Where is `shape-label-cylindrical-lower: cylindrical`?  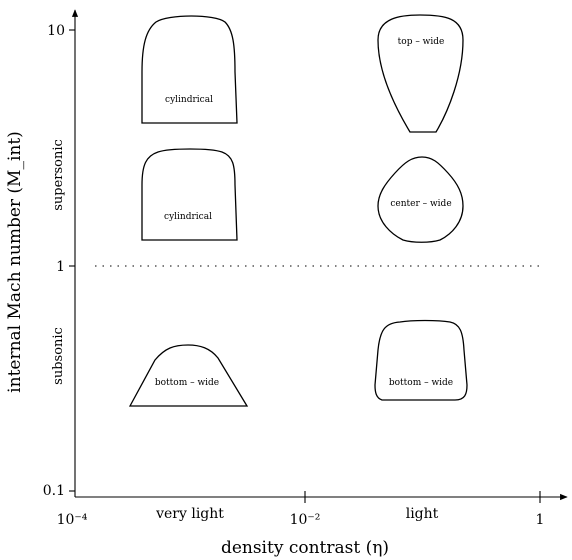 shape-label-cylindrical-lower: cylindrical is located at coordinates (188, 217).